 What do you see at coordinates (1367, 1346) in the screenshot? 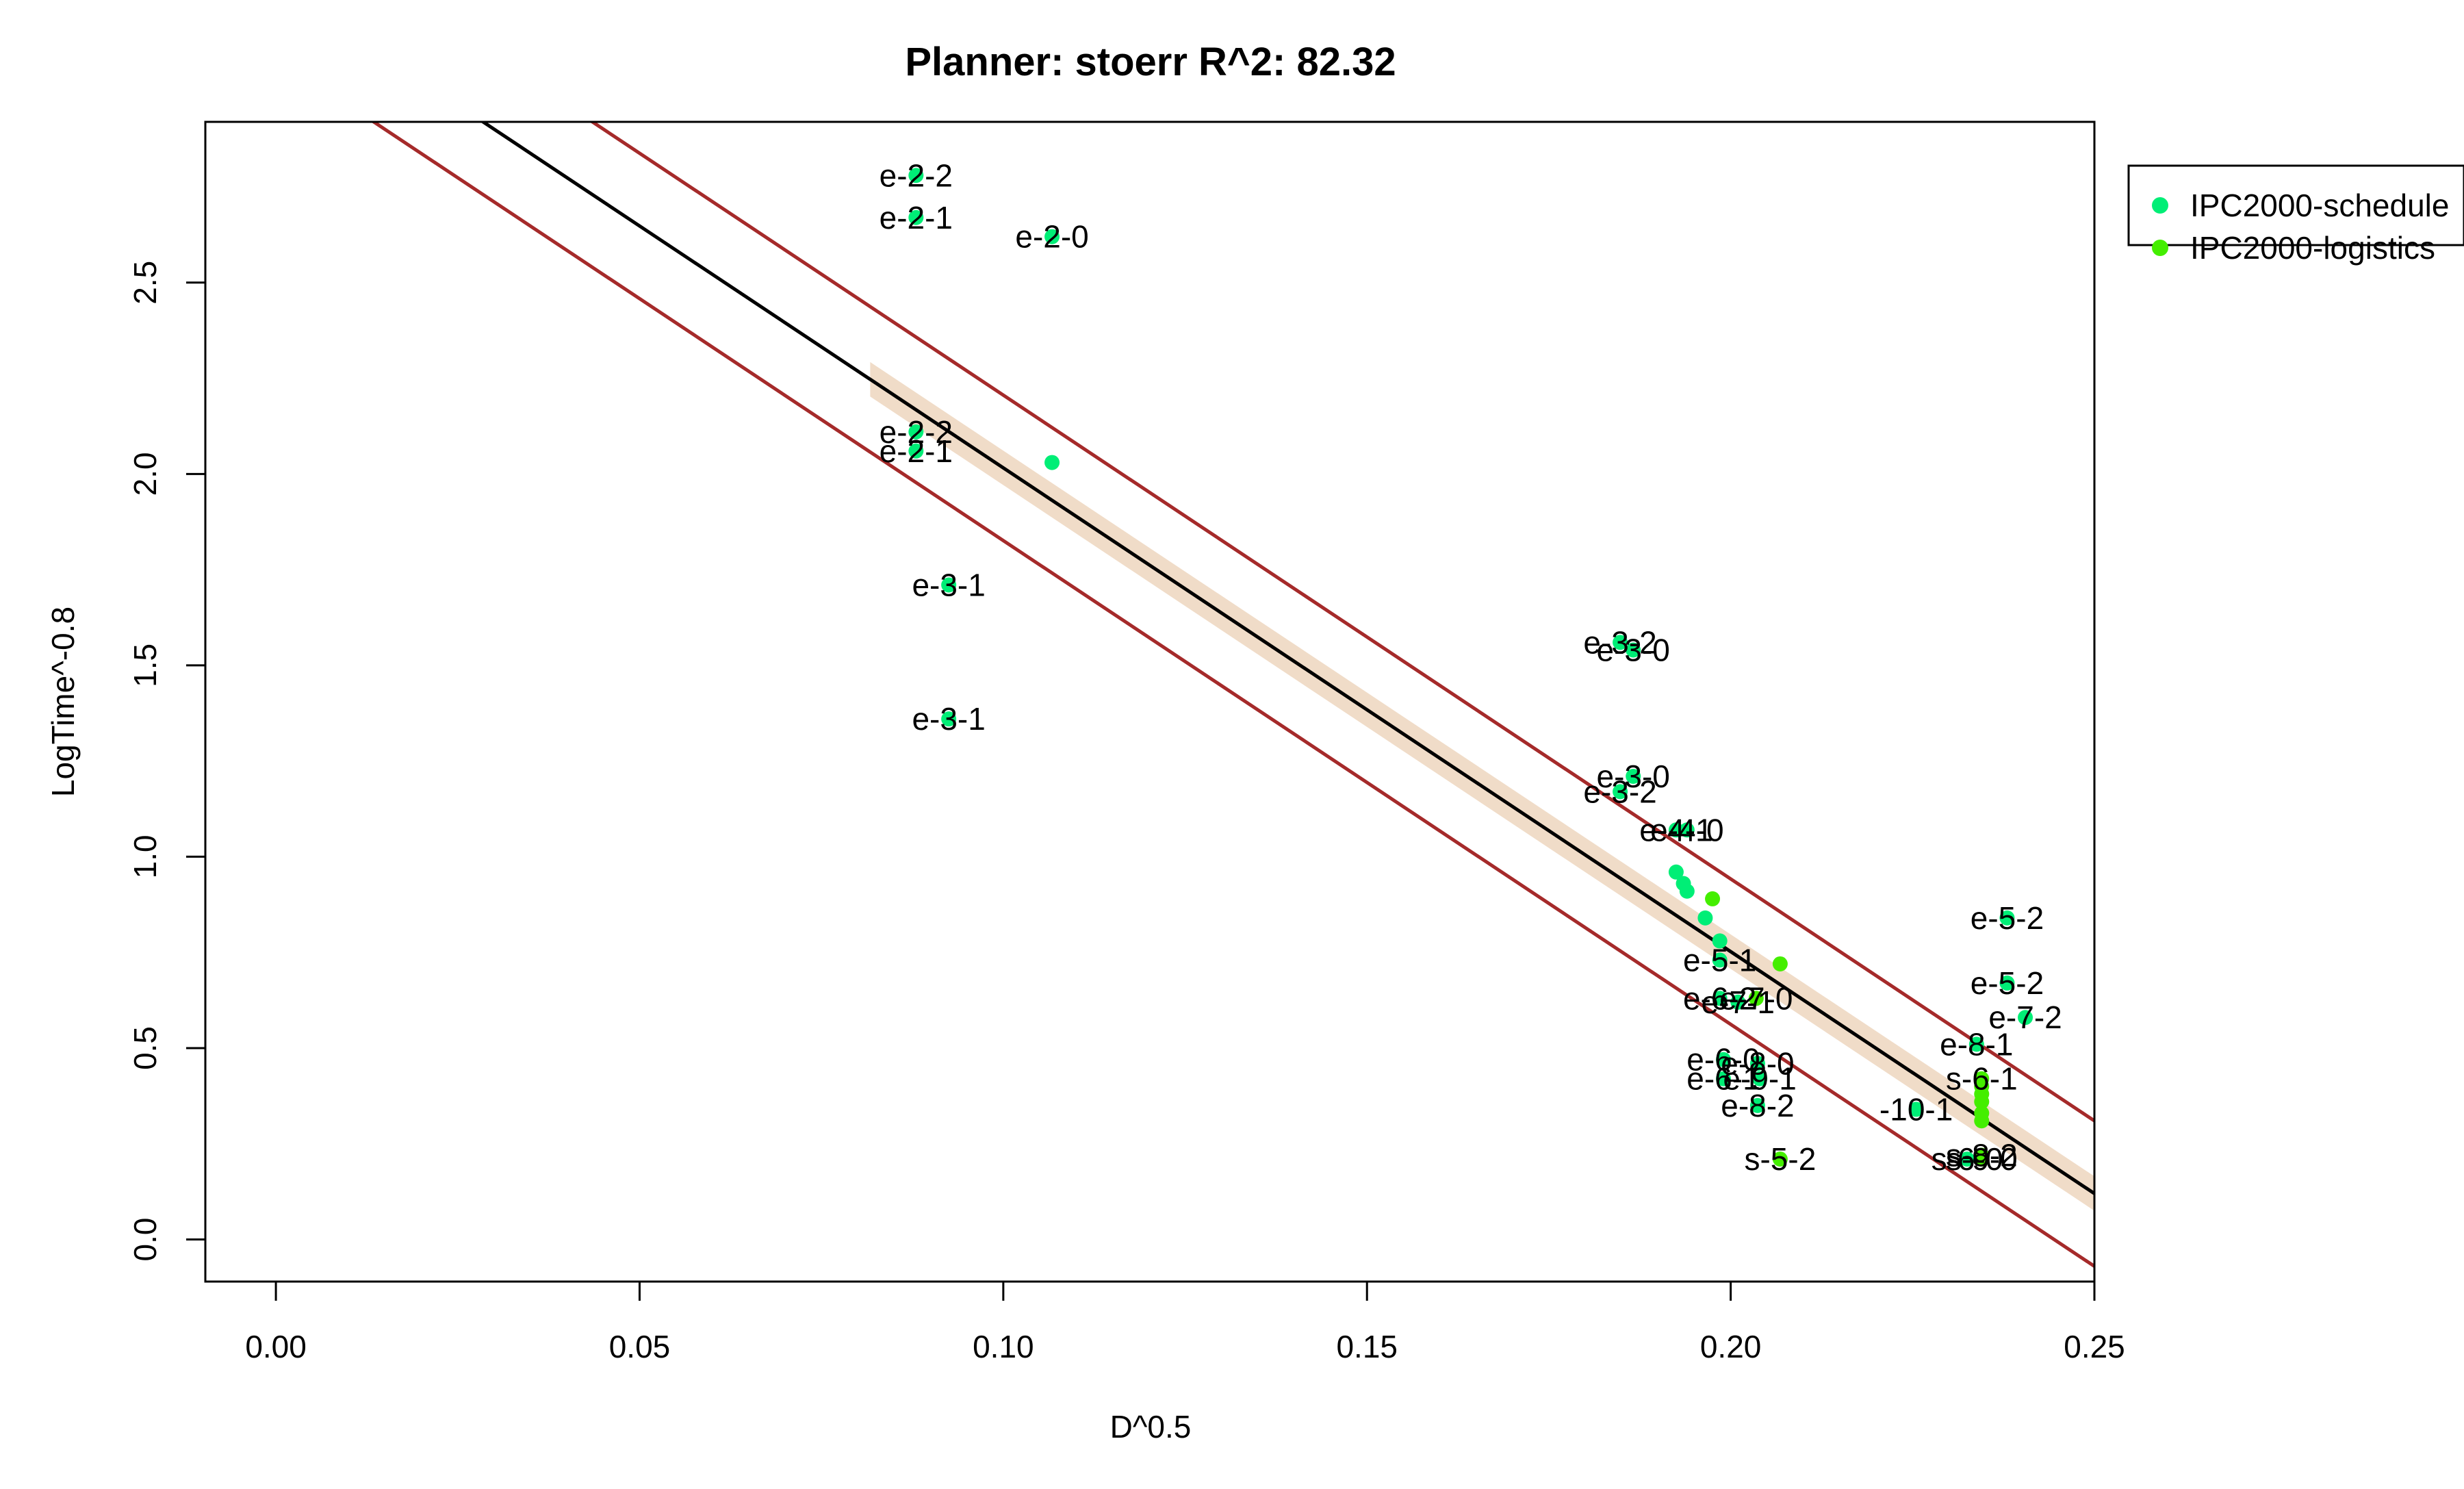
I see `x-tick-label-3: 0.15` at bounding box center [1367, 1346].